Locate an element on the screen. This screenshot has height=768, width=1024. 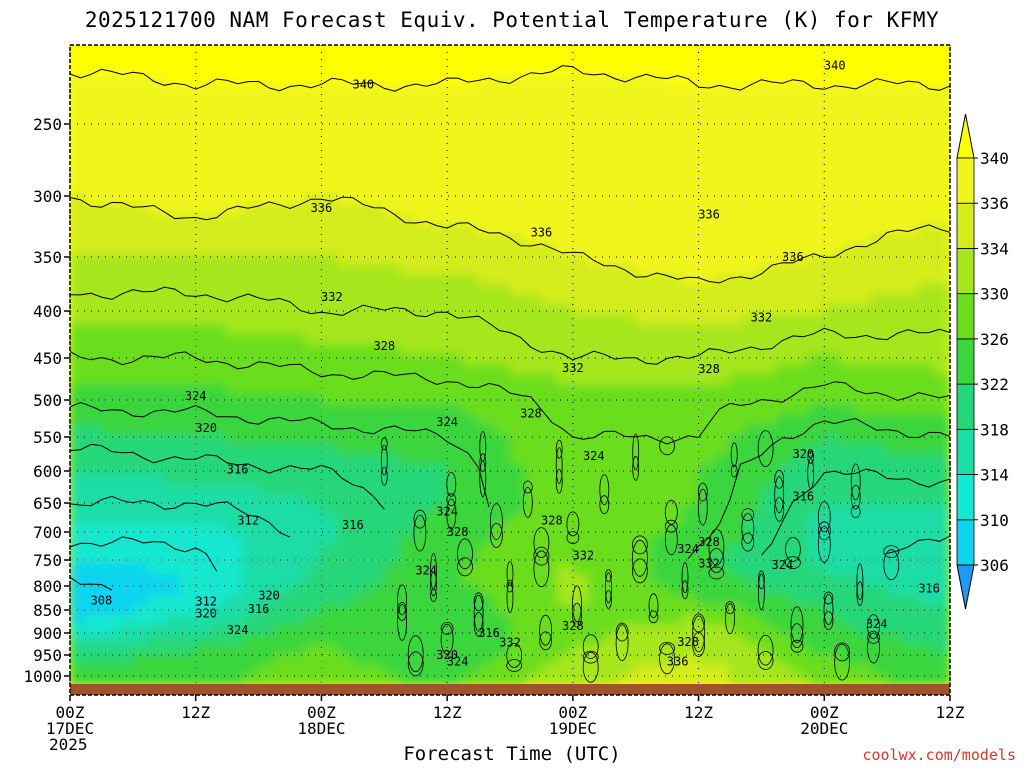
y-tick-label: 850 is located at coordinates (47, 610).